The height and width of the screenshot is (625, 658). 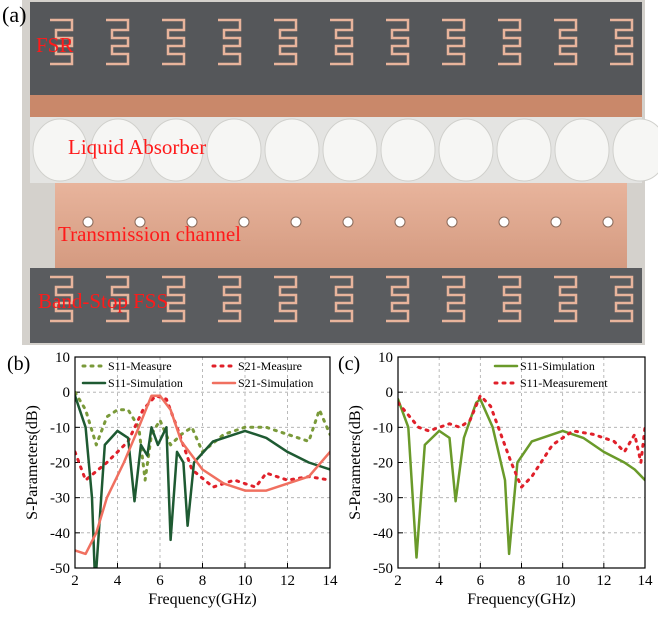 I want to click on annotation: Liquid Absorber, so click(x=137, y=147).